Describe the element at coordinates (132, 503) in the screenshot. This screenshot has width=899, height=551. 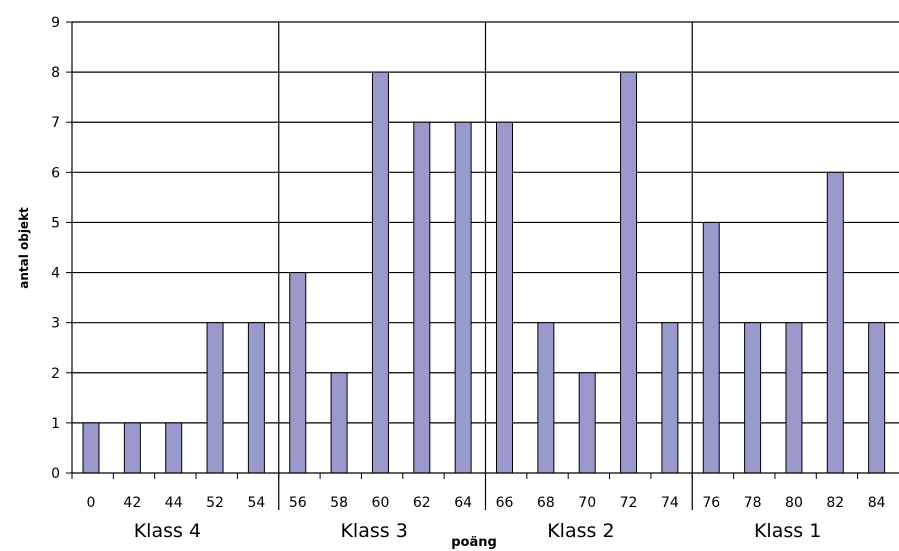
I see `x-tick-label: 42` at that location.